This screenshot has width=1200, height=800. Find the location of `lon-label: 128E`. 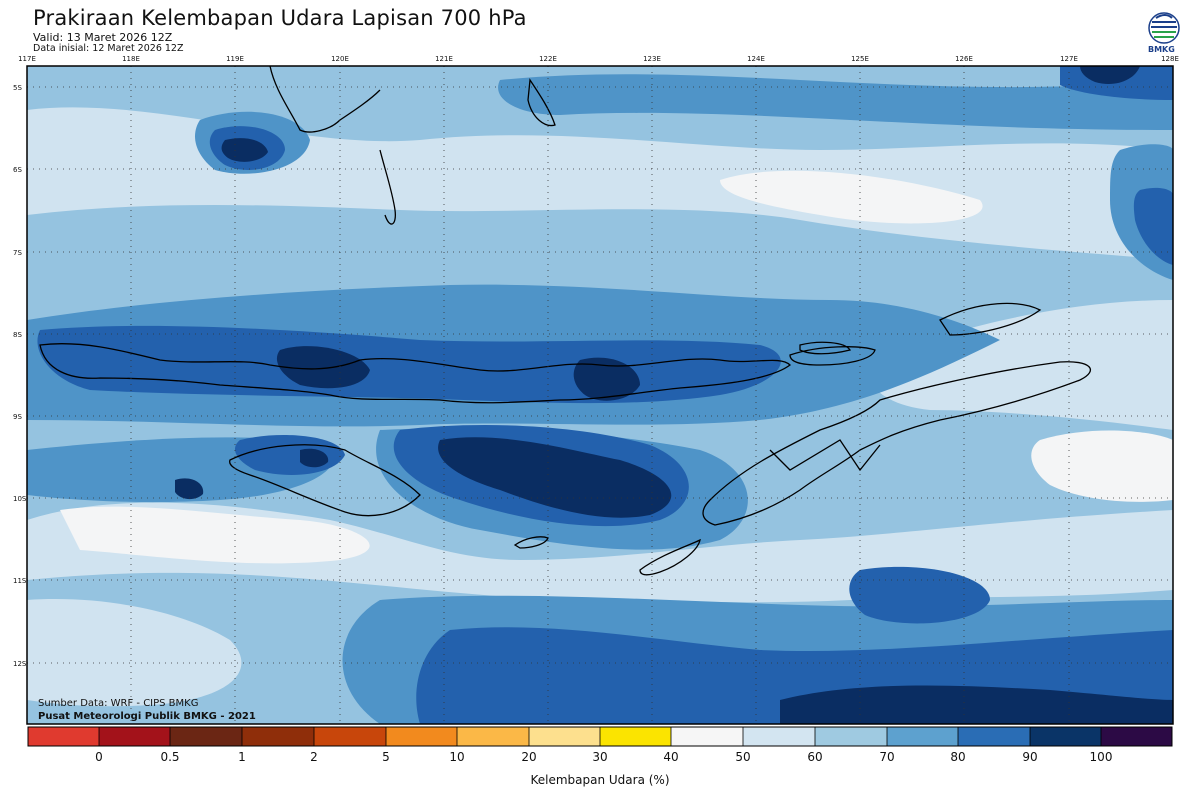

lon-label: 128E is located at coordinates (1170, 59).